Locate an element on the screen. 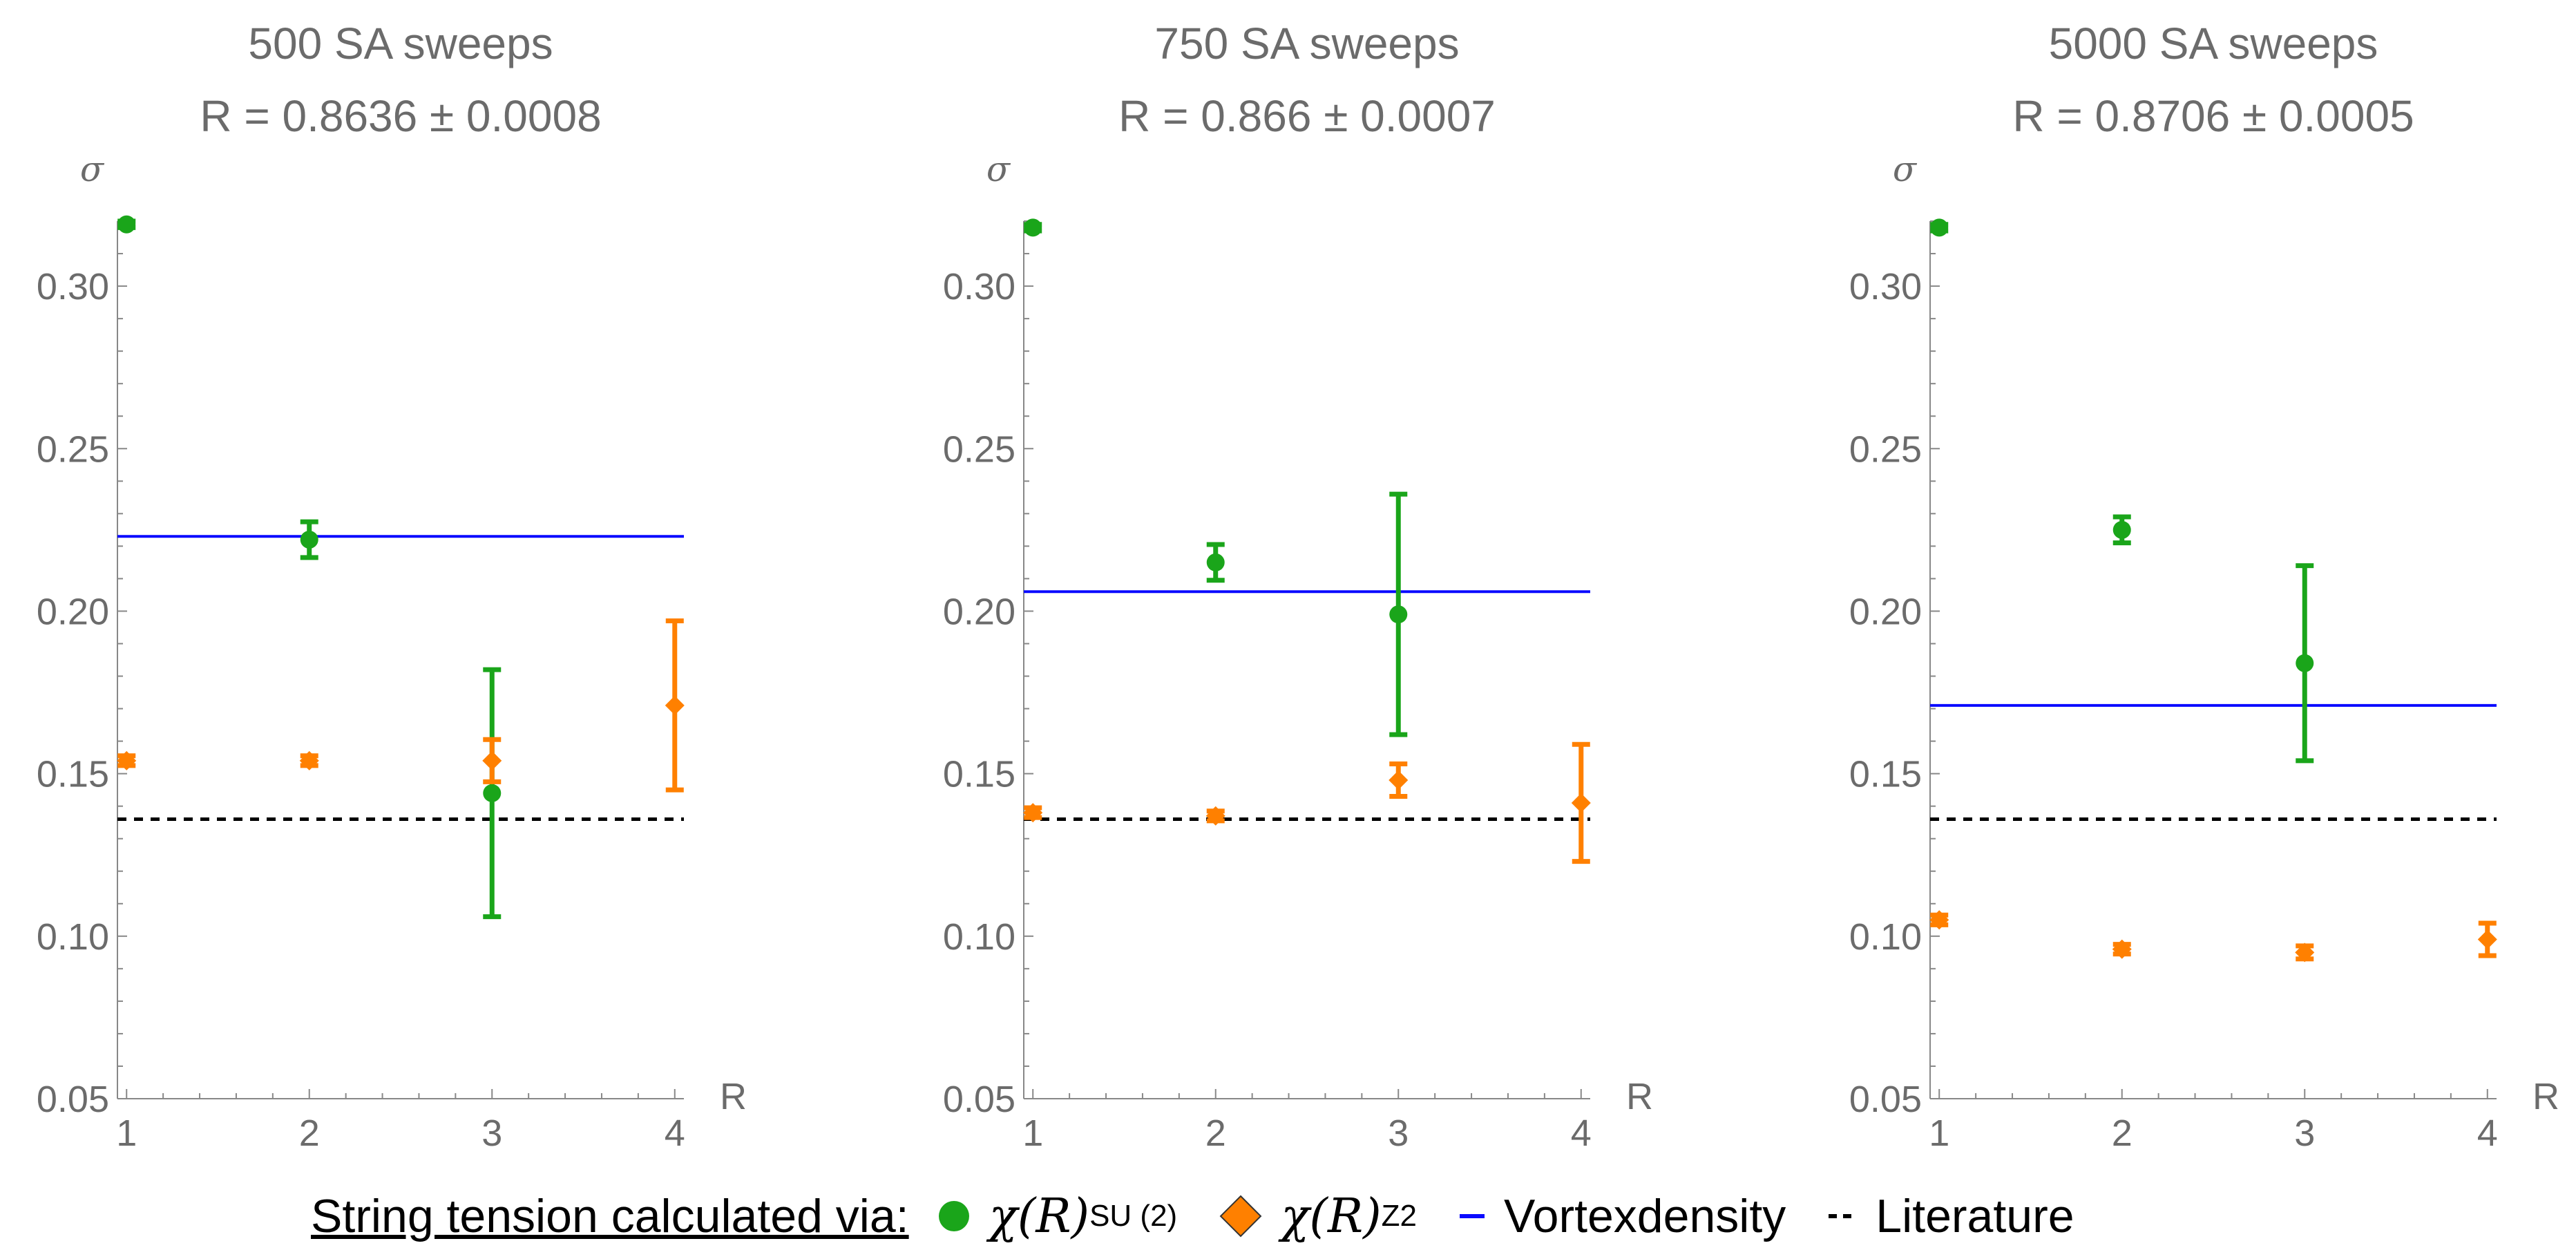  panel-2-y-tick-label: 0.05 is located at coordinates (979, 1099).